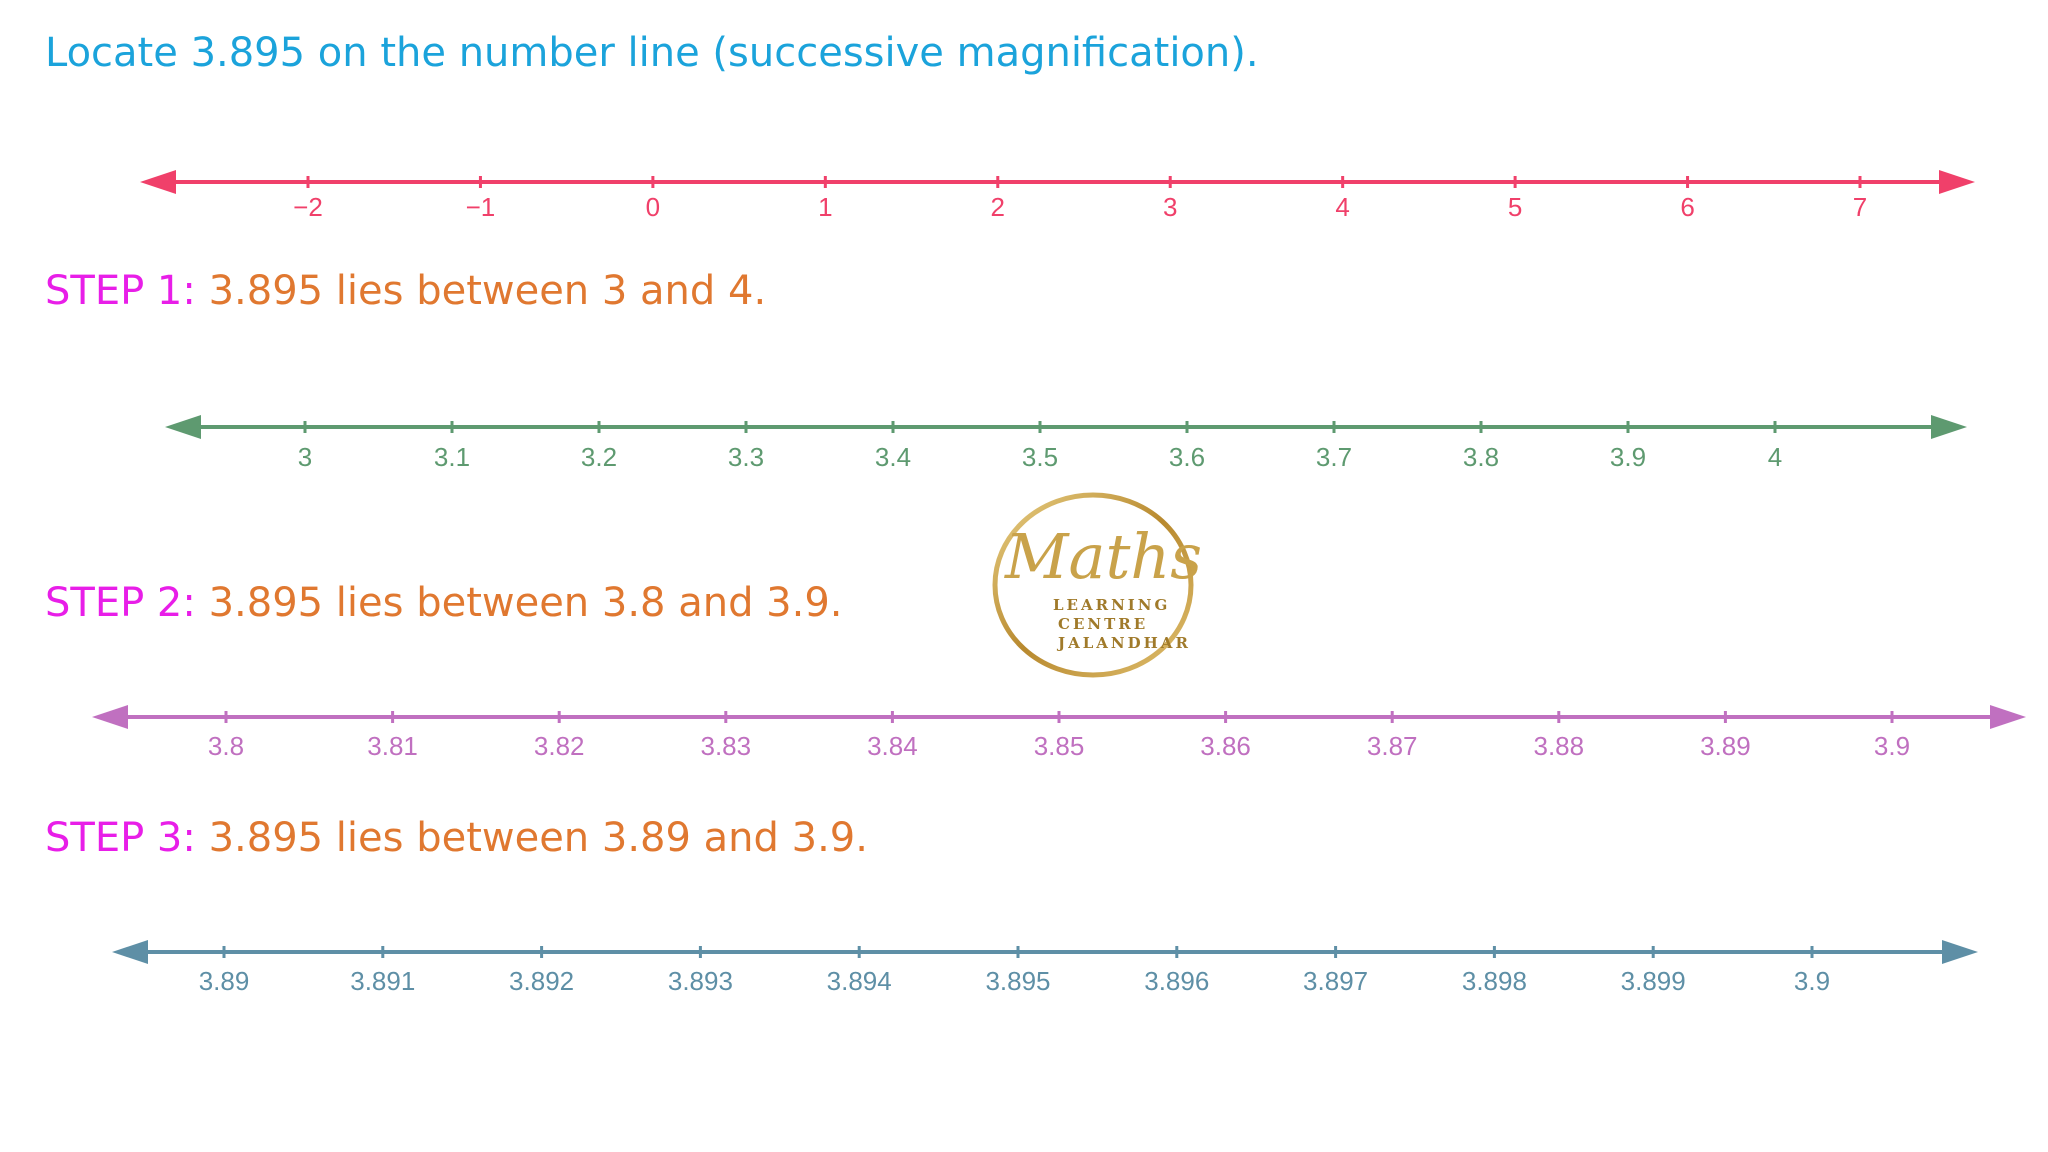  I want to click on tick-label: 1, so click(825, 207).